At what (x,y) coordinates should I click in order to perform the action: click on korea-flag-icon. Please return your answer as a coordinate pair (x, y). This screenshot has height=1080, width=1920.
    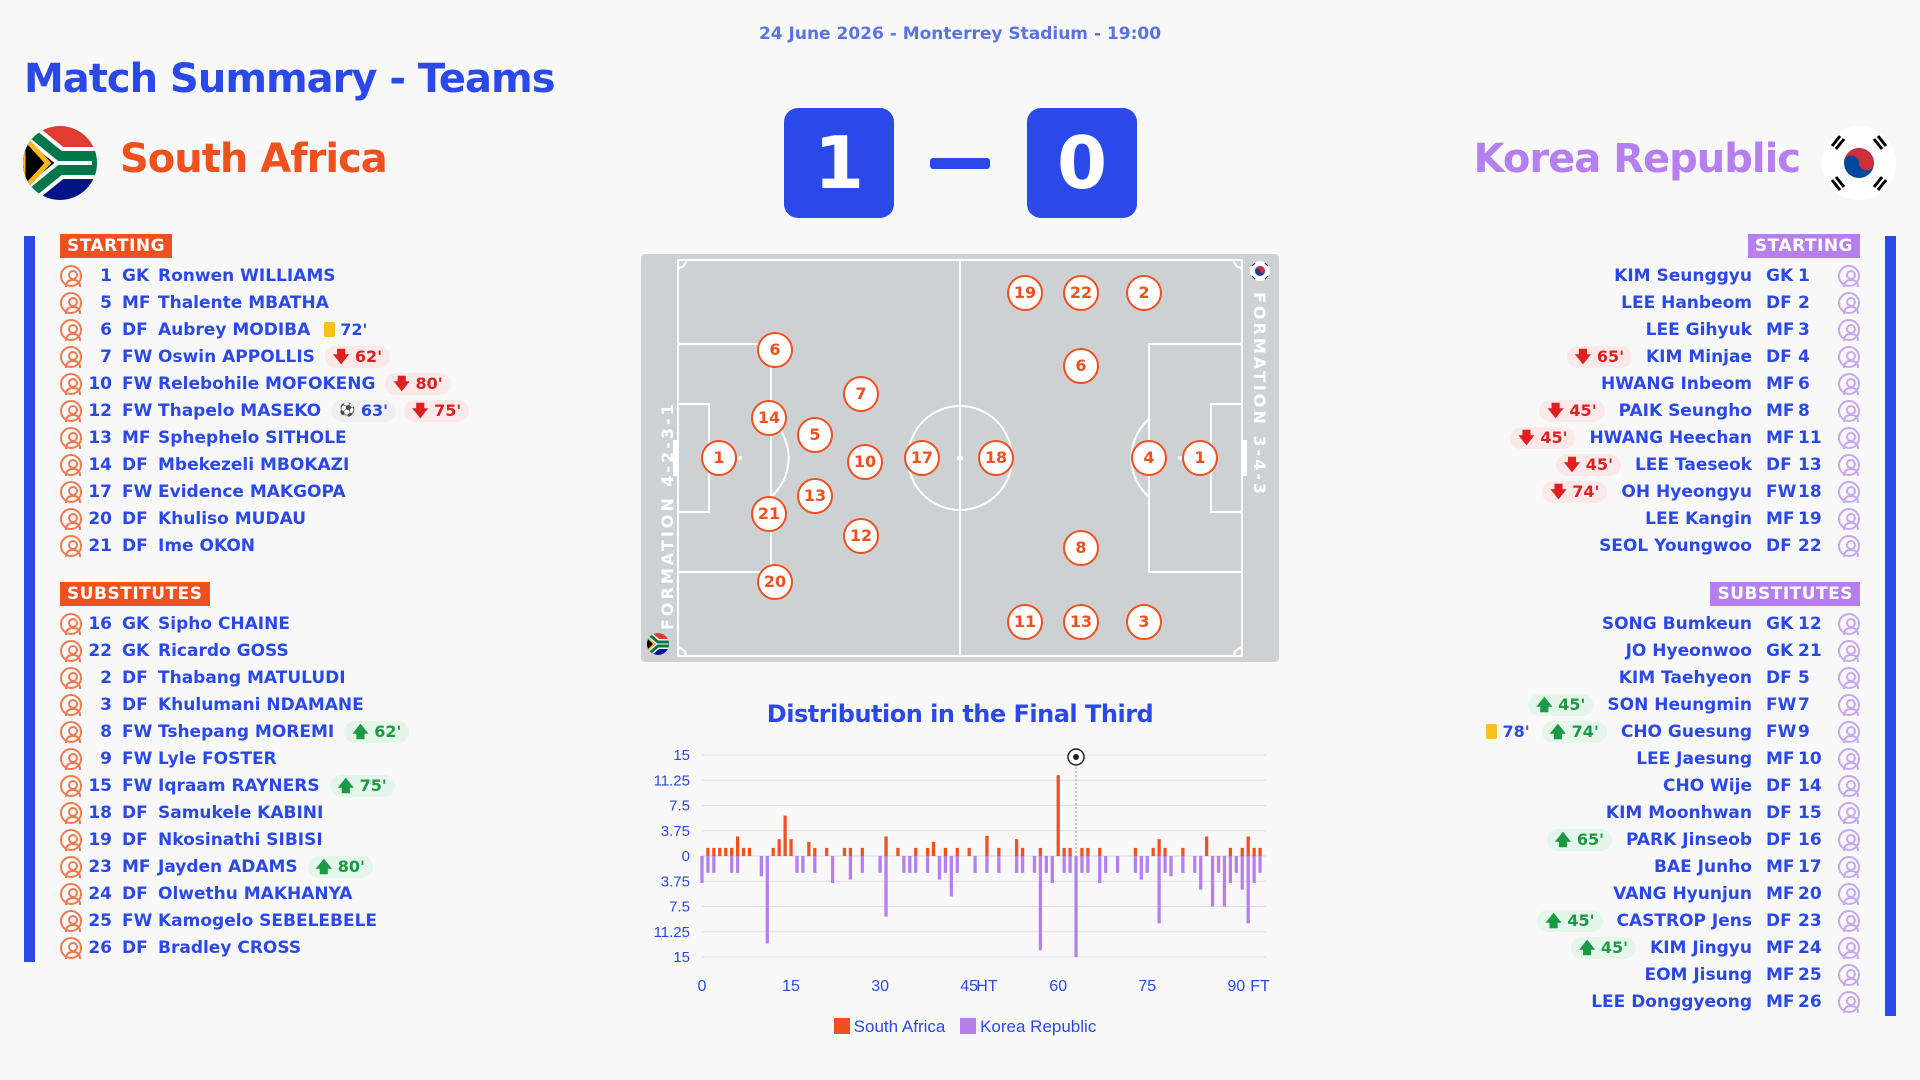
    Looking at the image, I should click on (1260, 271).